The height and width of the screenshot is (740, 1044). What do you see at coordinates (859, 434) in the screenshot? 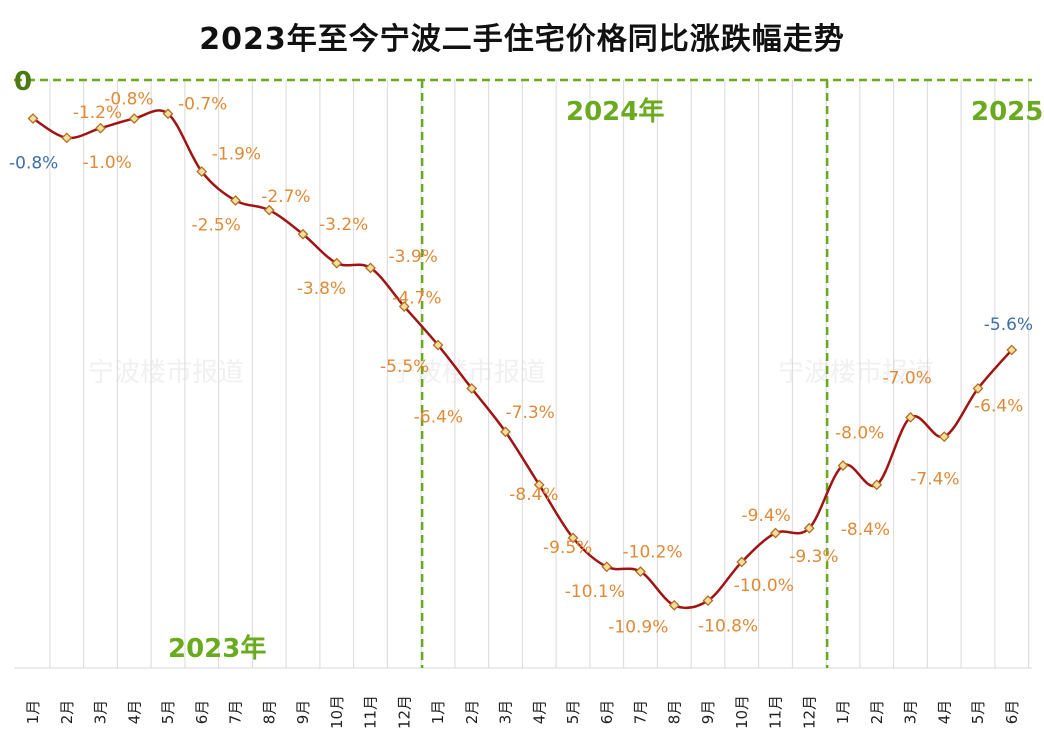
I see `data-label: -8.0%` at bounding box center [859, 434].